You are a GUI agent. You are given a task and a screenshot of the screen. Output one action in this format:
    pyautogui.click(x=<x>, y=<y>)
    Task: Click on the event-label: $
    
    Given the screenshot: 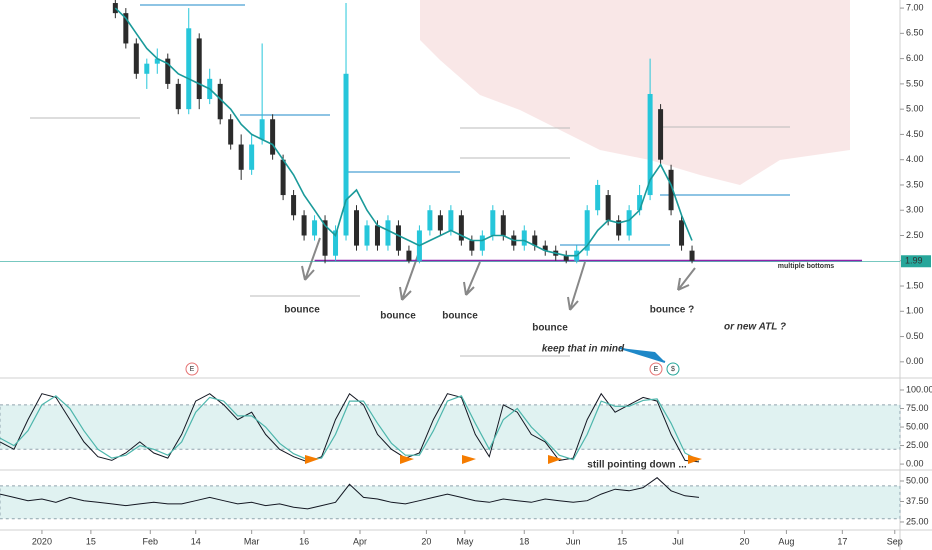 What is the action you would take?
    pyautogui.click(x=673, y=369)
    